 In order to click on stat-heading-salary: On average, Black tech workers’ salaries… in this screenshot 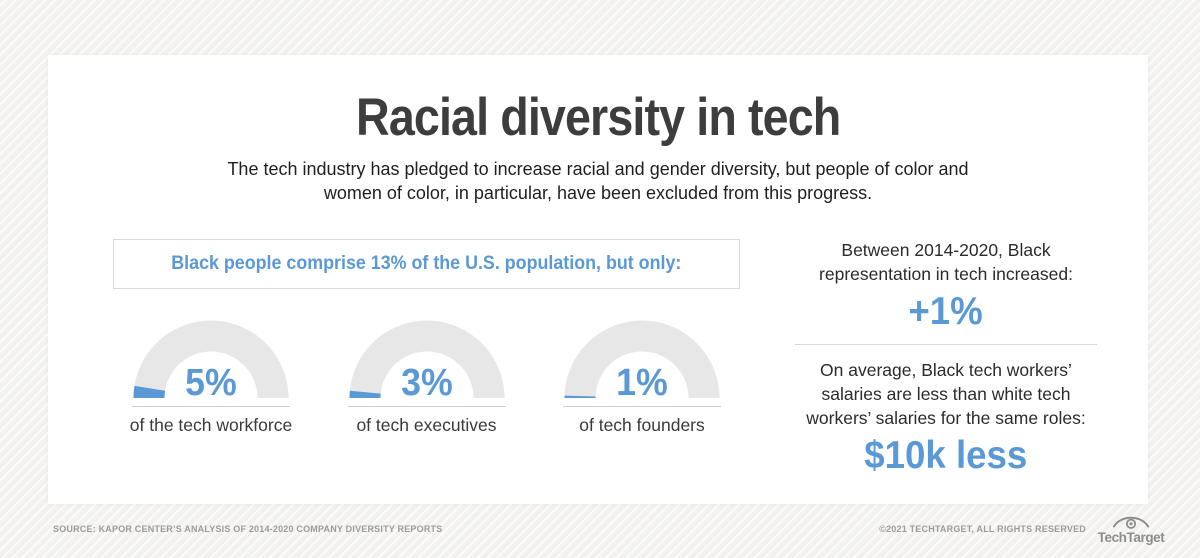, I will do `click(946, 394)`.